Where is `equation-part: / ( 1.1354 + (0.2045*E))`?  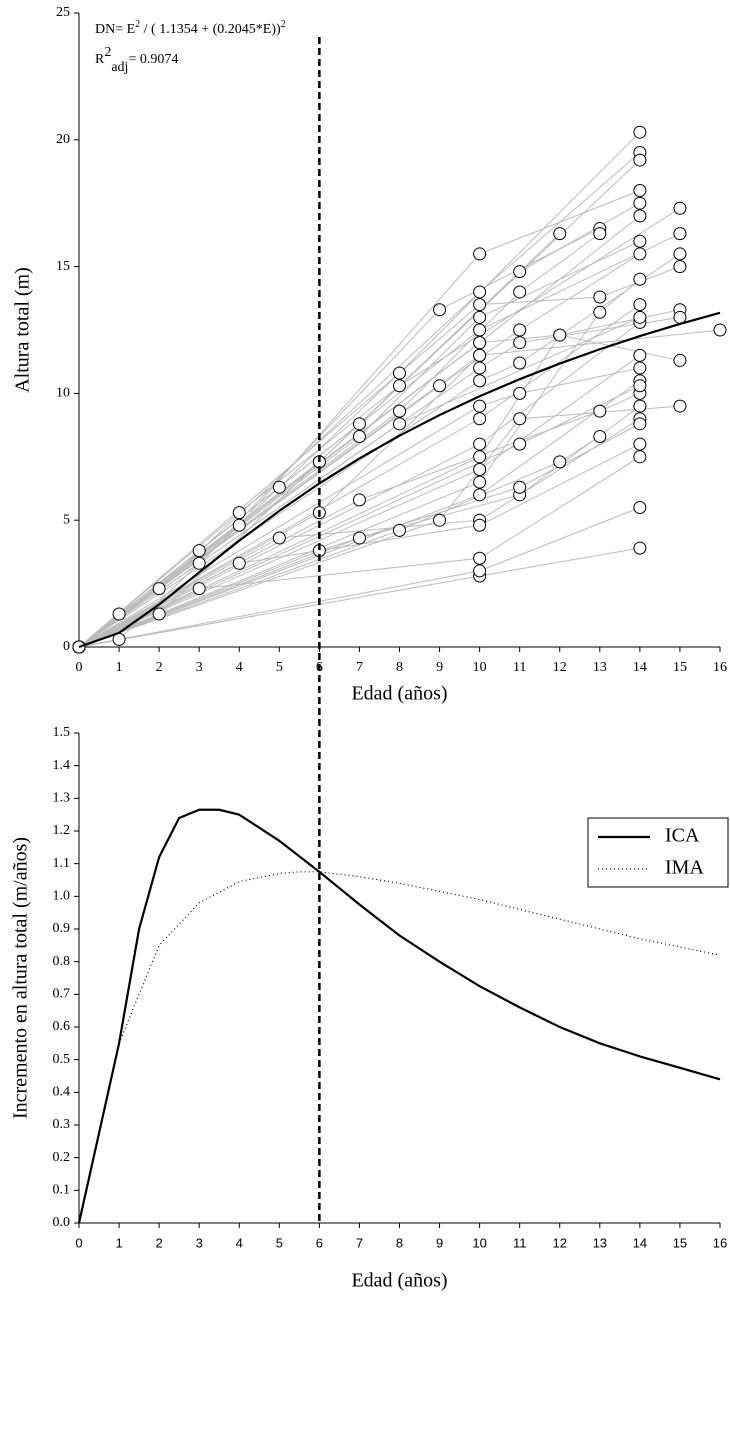
equation-part: / ( 1.1354 + (0.2045*E)) is located at coordinates (210, 29).